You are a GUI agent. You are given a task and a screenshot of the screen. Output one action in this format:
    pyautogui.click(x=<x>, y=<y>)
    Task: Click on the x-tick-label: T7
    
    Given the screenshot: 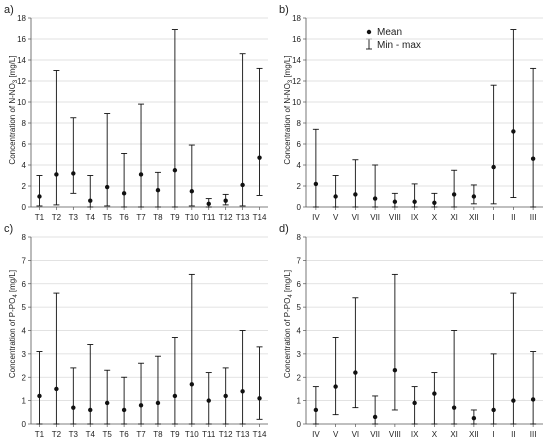 What is the action you would take?
    pyautogui.click(x=141, y=434)
    